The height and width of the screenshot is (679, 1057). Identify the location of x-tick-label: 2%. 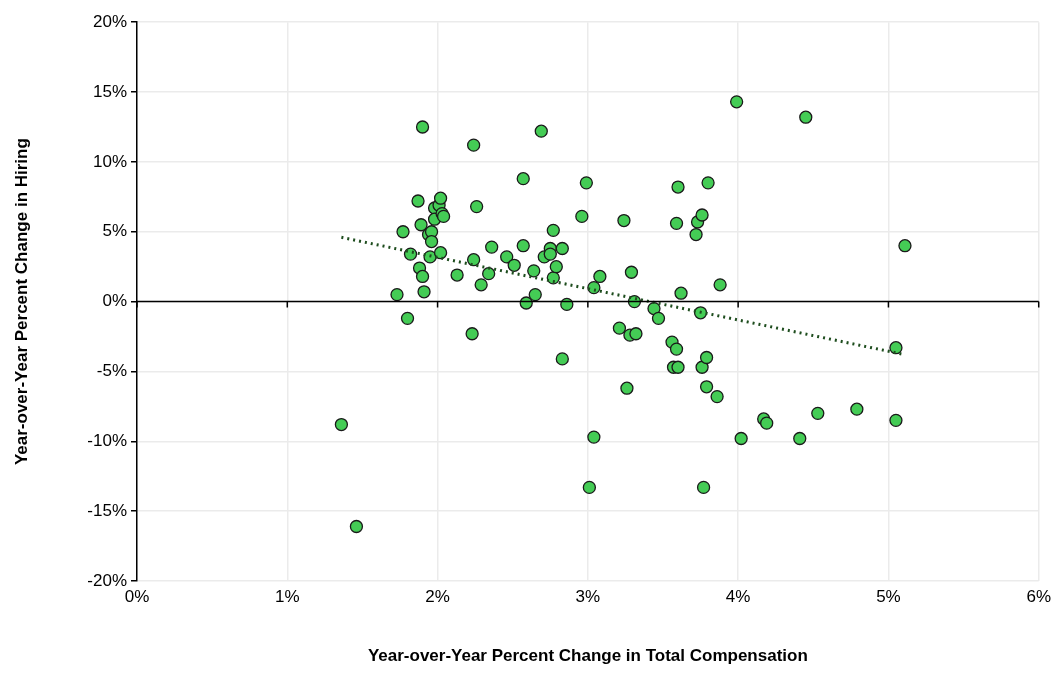
(437, 596).